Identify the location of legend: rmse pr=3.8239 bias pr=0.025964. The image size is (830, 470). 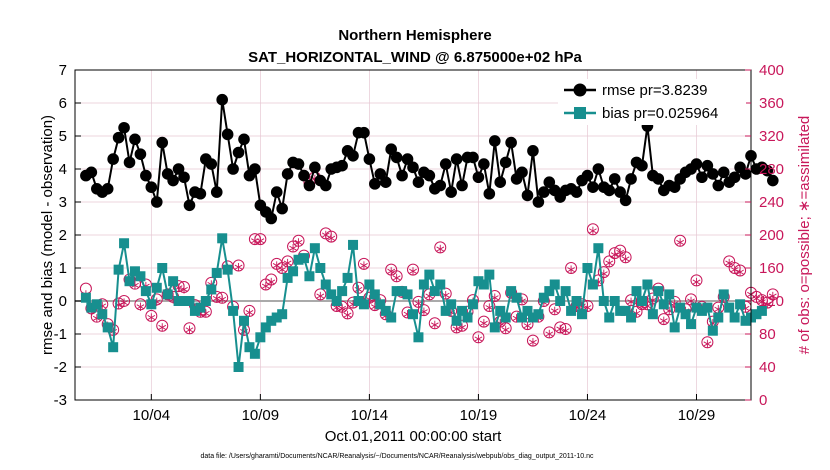
(652, 102).